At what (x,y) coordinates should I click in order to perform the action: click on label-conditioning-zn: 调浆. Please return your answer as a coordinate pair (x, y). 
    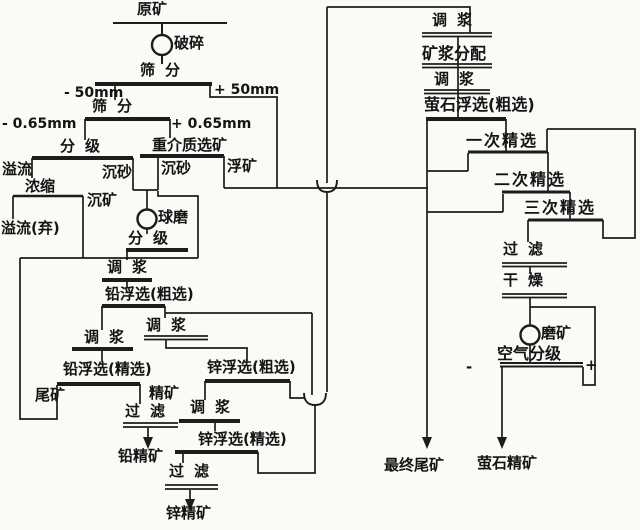
    Looking at the image, I should click on (215, 407).